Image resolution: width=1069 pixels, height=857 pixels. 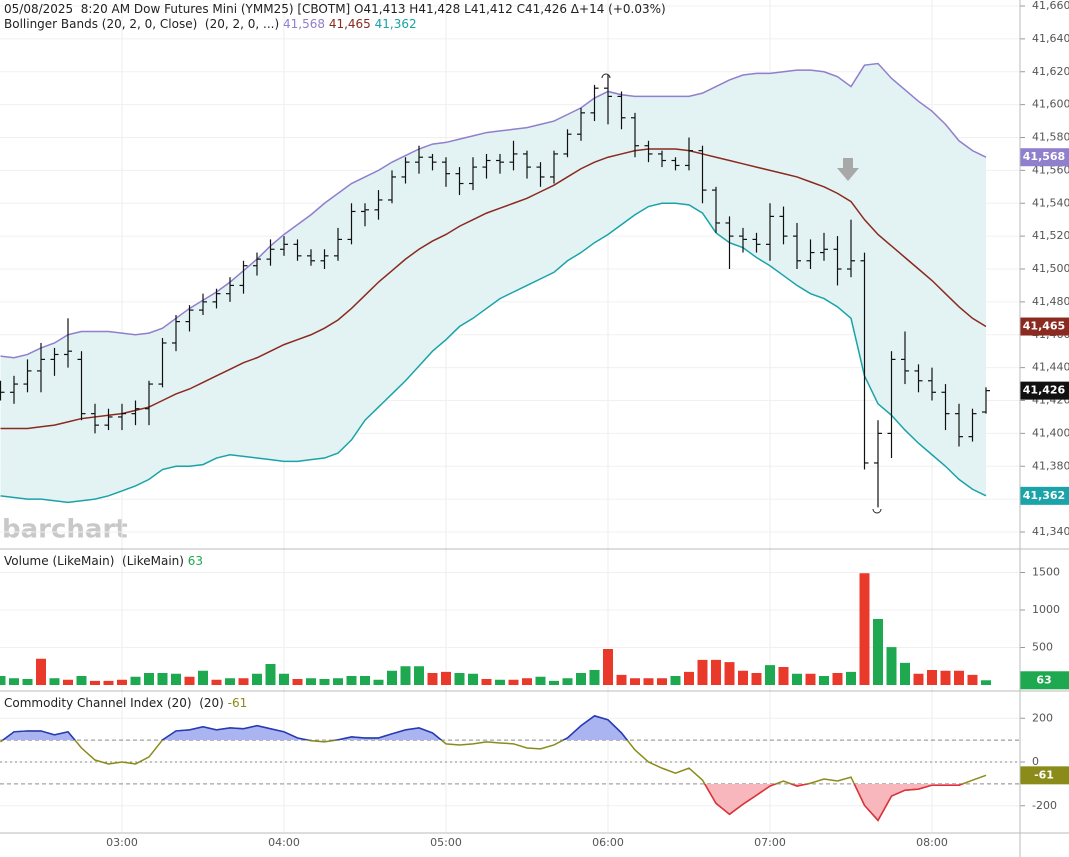 I want to click on y-tick-label: 41,380, so click(x=1050, y=465).